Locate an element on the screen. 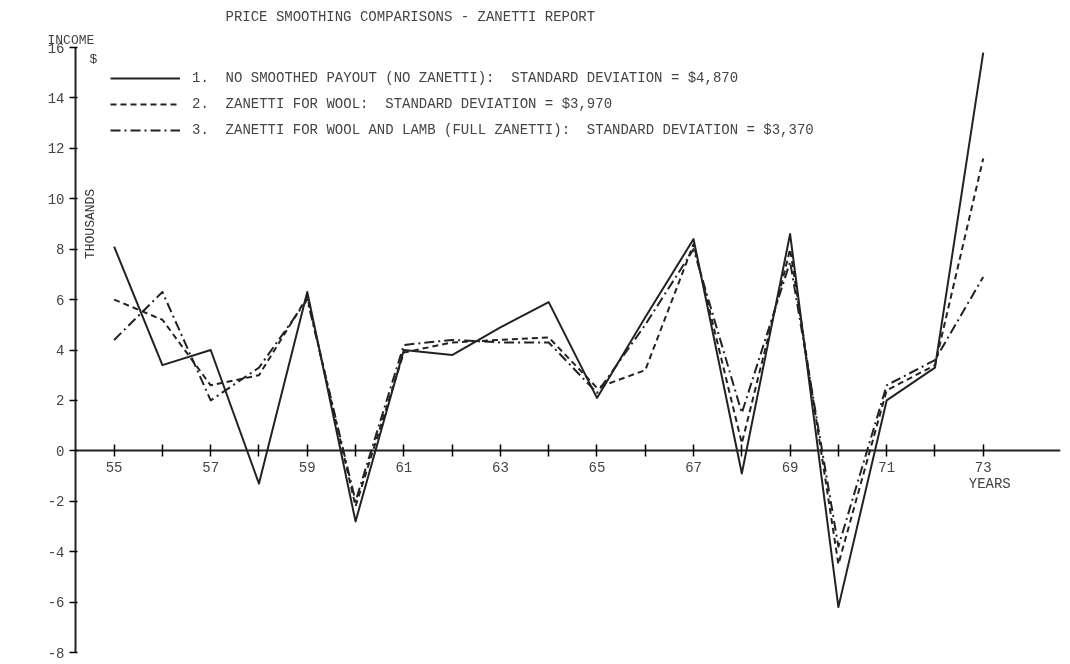  y-tick-label: 6 is located at coordinates (60, 300).